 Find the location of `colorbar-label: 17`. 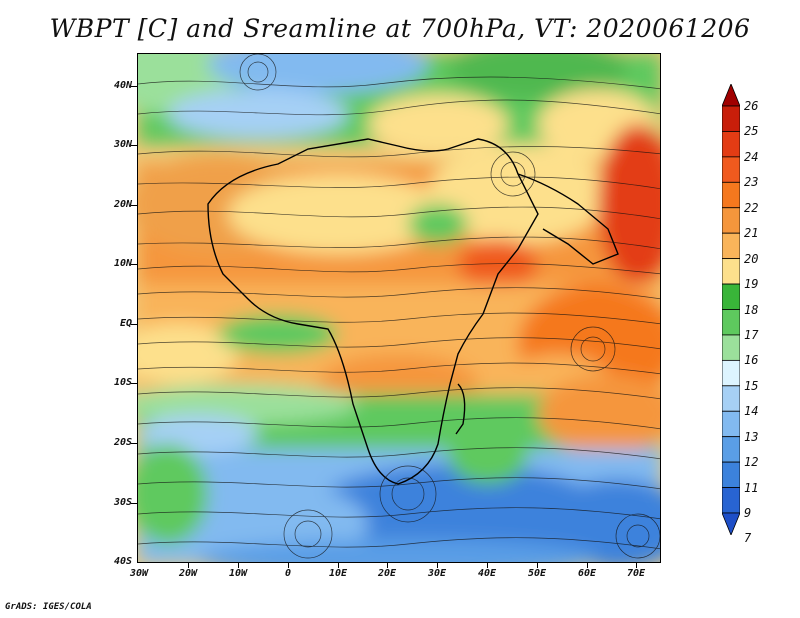

colorbar-label: 17 is located at coordinates (751, 334).